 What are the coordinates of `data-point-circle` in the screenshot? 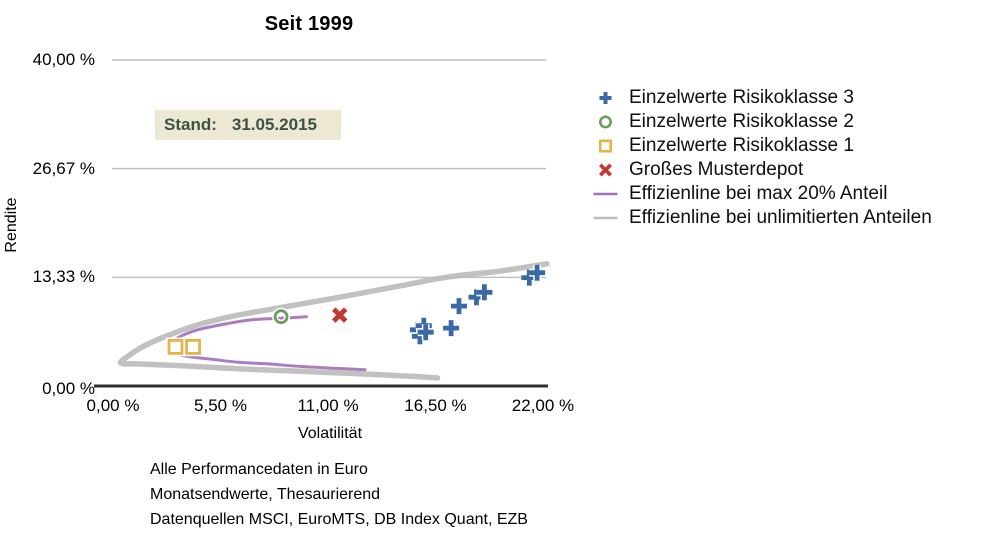 It's located at (281, 316).